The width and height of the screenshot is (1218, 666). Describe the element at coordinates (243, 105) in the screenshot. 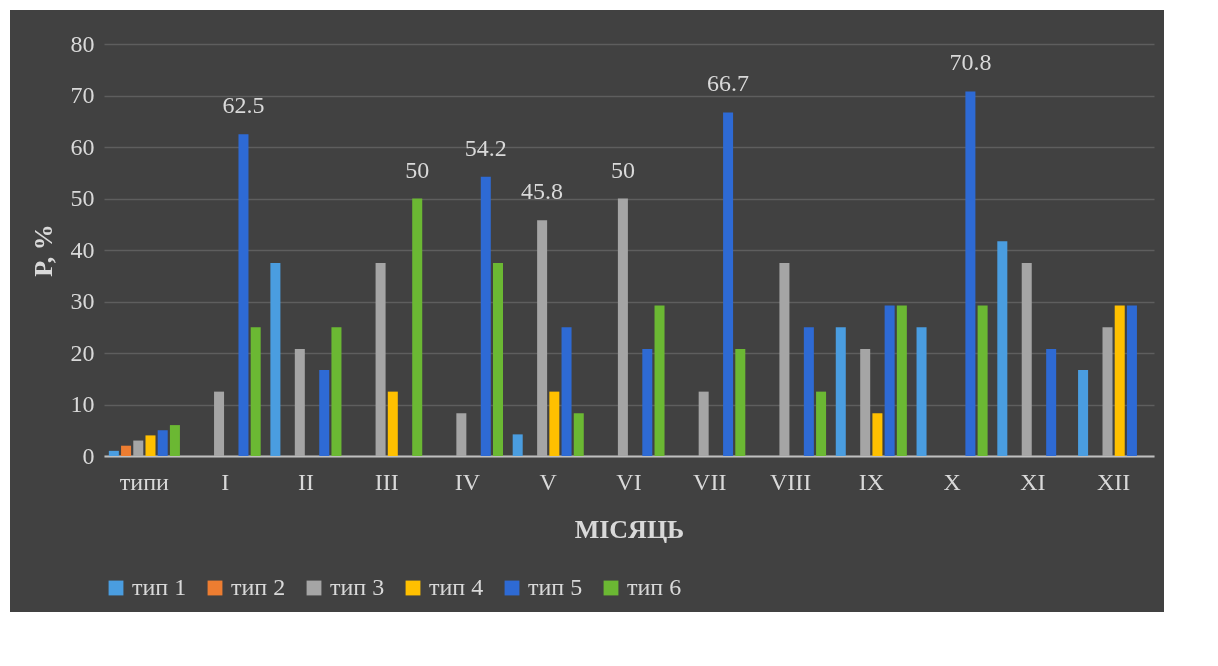

I see `data-label: 62.5` at that location.